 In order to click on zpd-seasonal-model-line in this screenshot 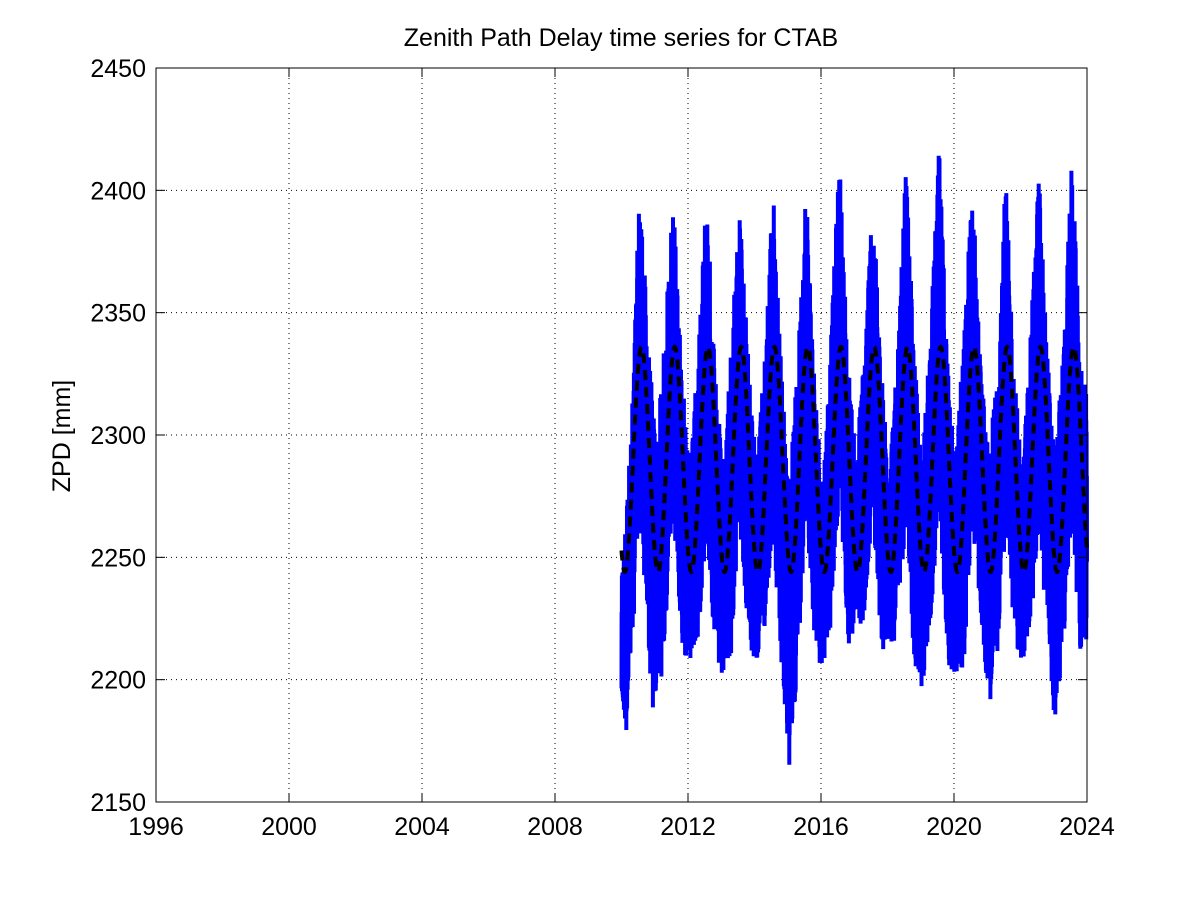, I will do `click(854, 459)`.